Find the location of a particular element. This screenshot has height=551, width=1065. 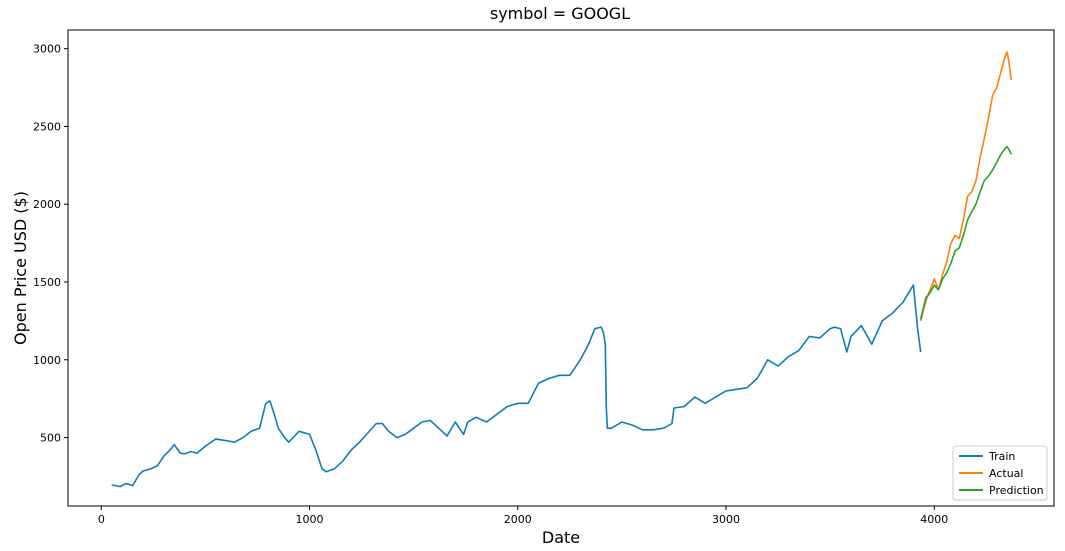

y-tick-label: 500 is located at coordinates (50, 438).